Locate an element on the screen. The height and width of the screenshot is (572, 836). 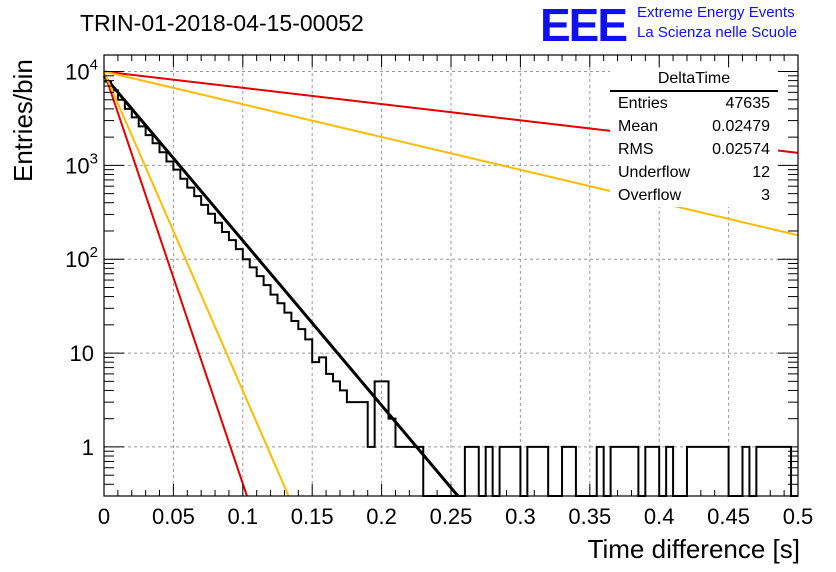
y-tick-label: 1 is located at coordinates (88, 447).